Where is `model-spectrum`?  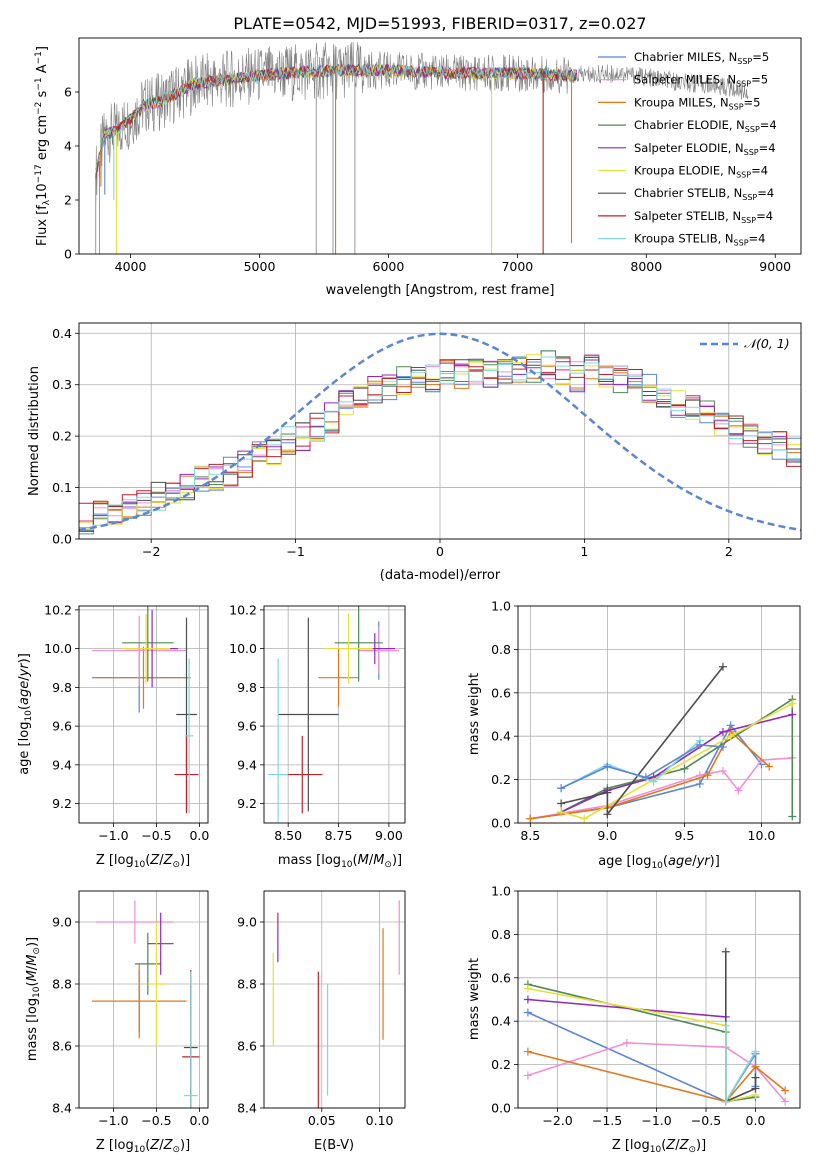
model-spectrum is located at coordinates (336, 118).